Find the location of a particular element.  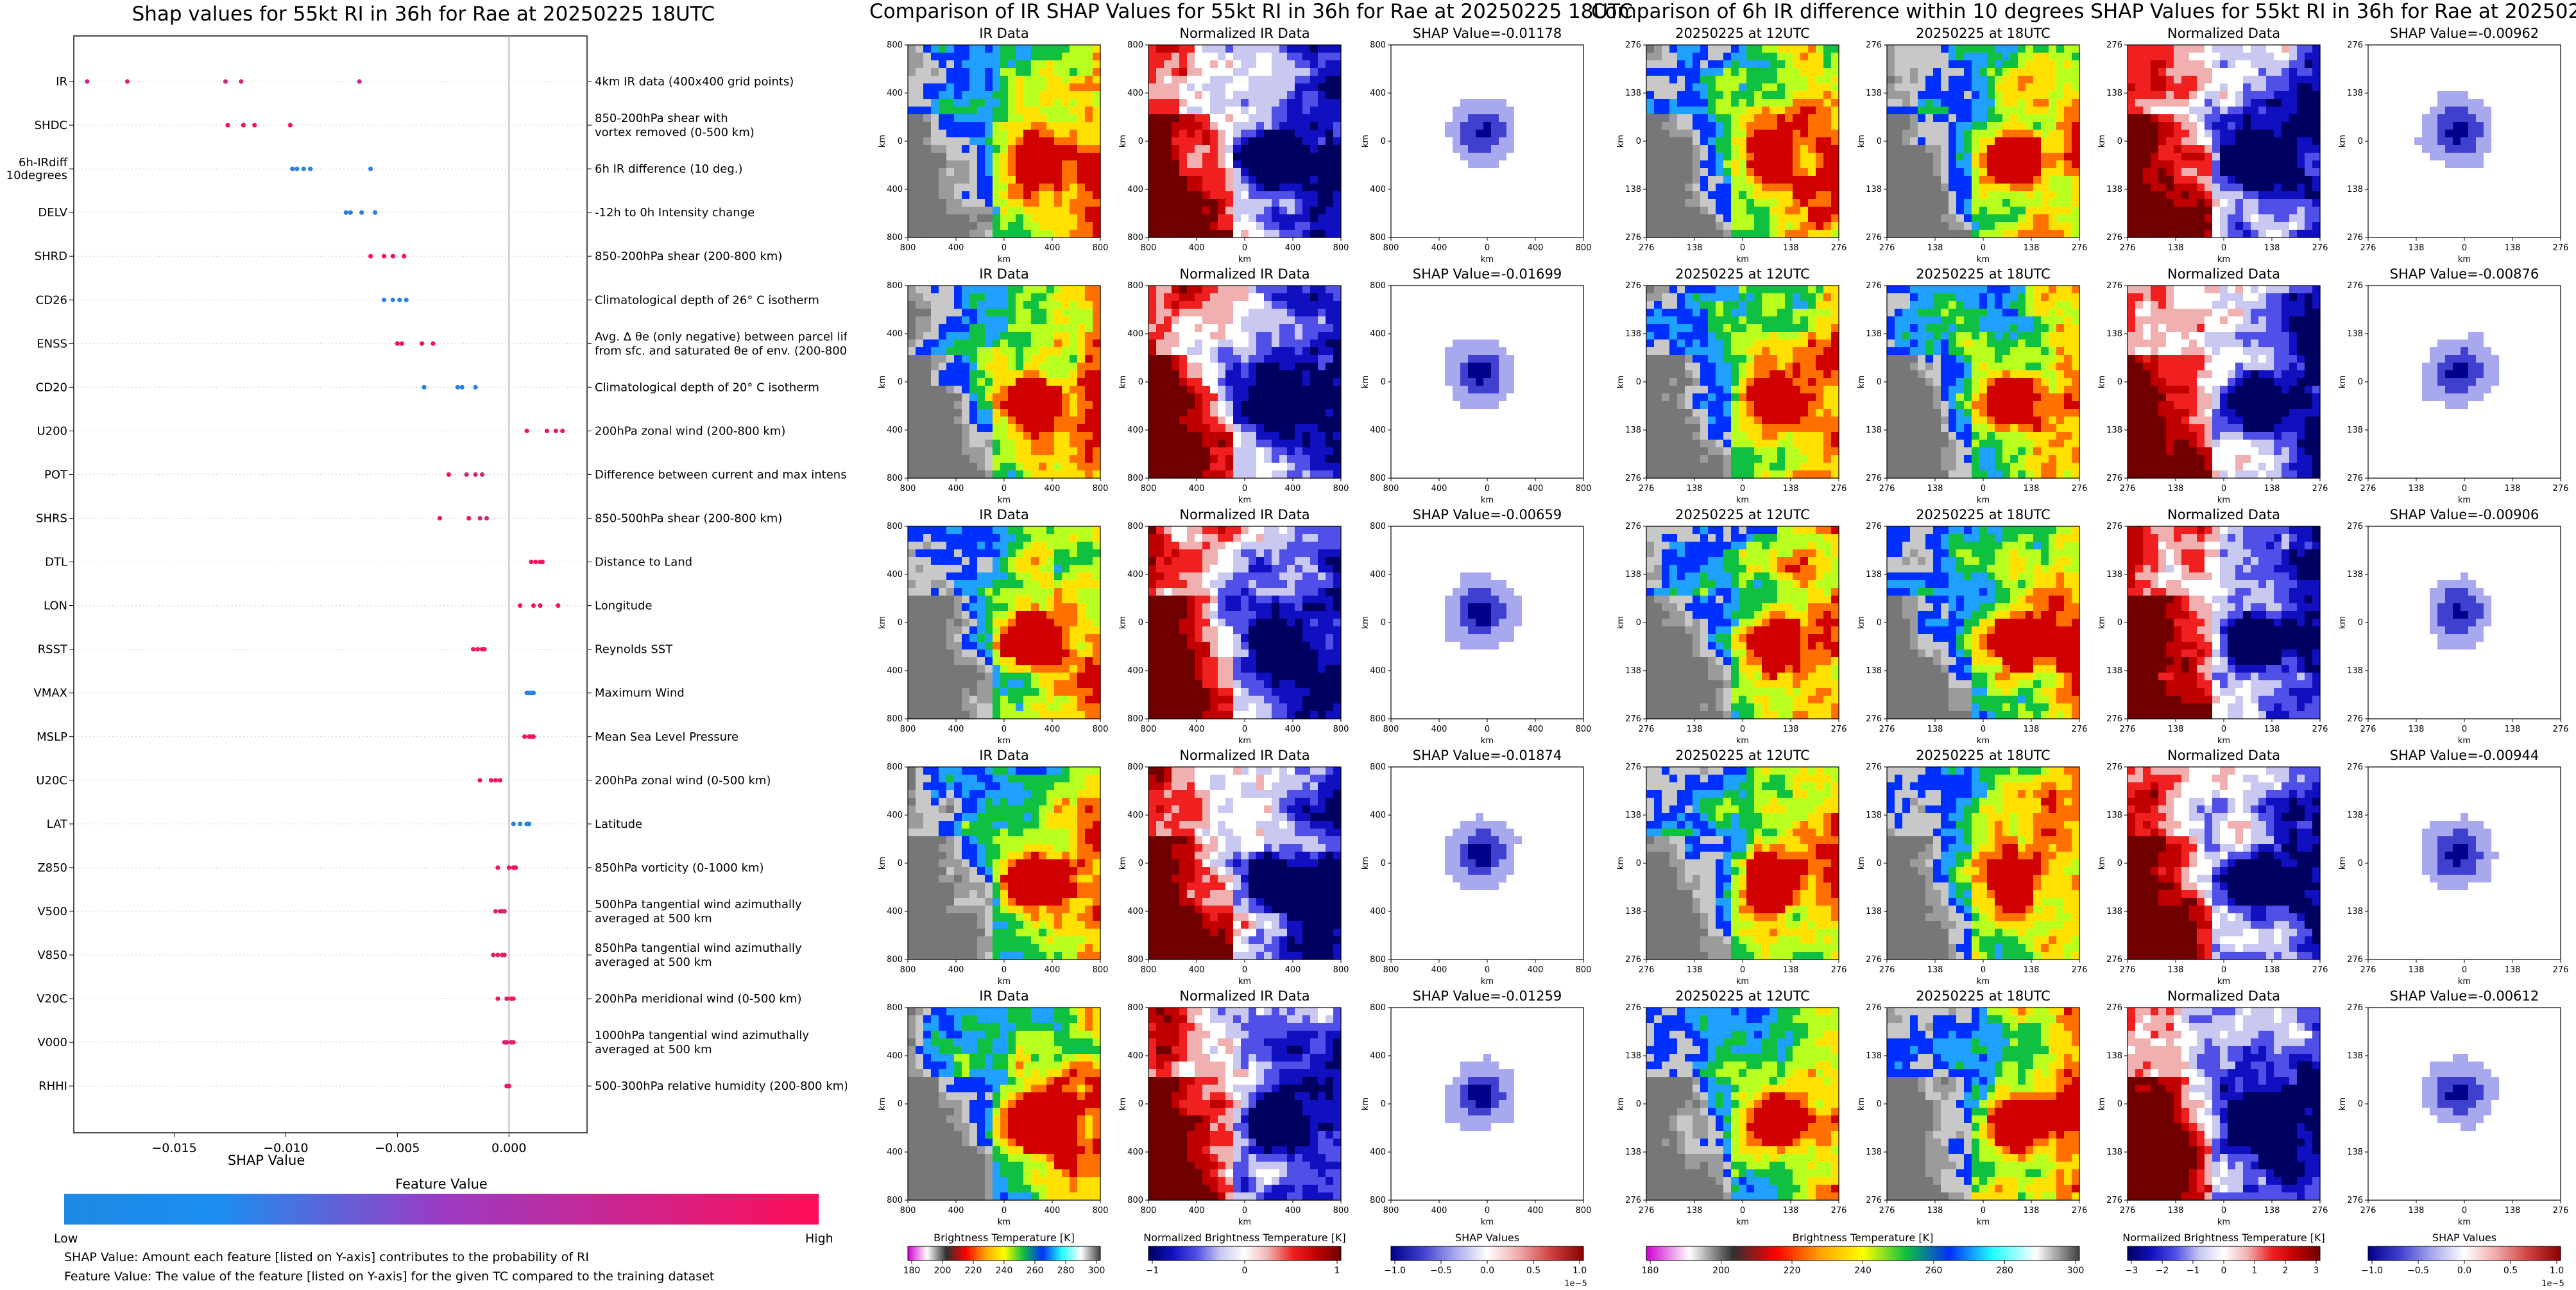

colorbar-title: Feature Value is located at coordinates (441, 1184).